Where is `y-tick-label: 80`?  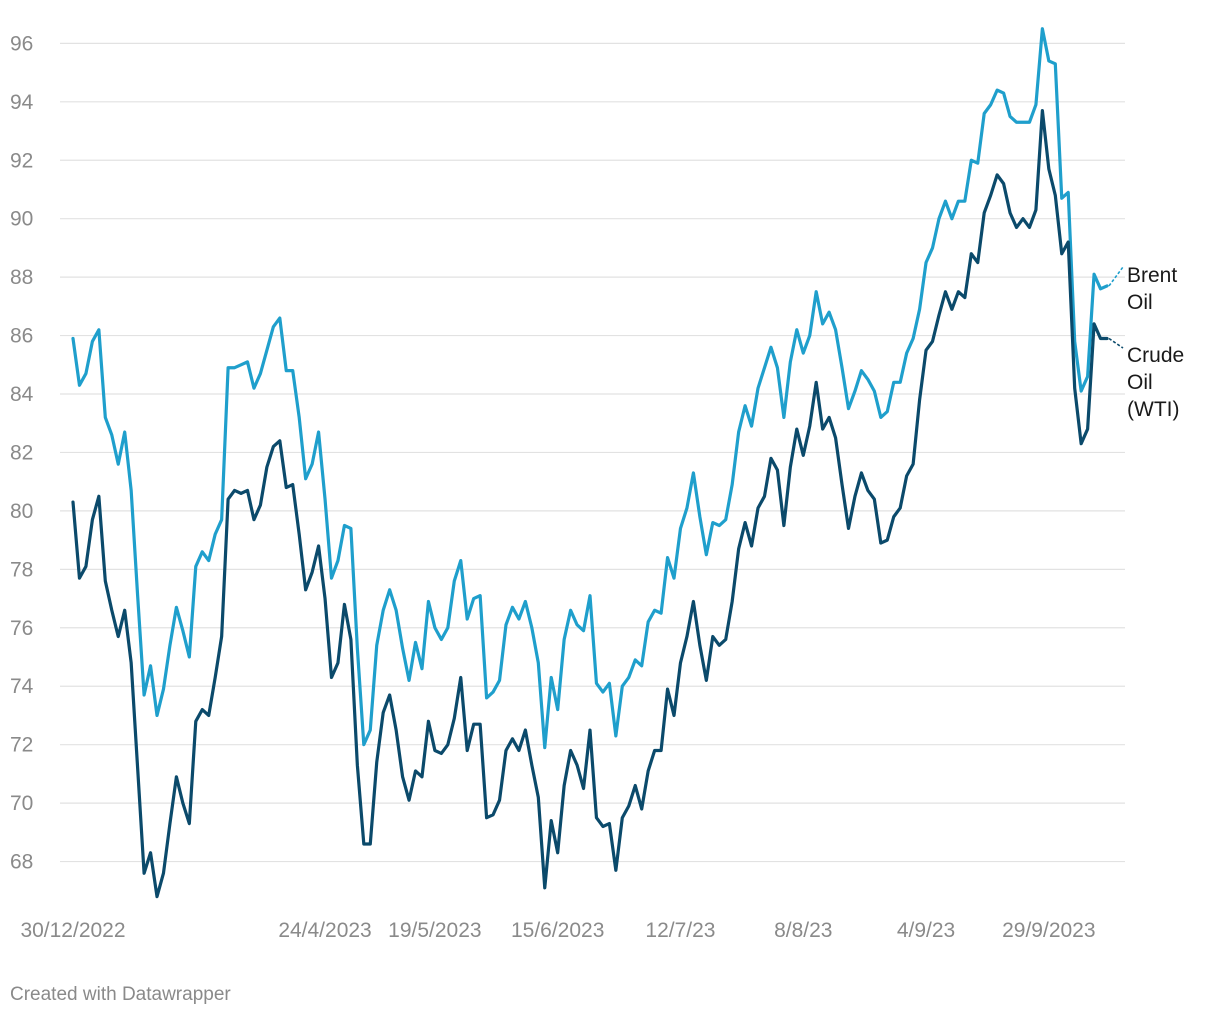
y-tick-label: 80 is located at coordinates (21, 511).